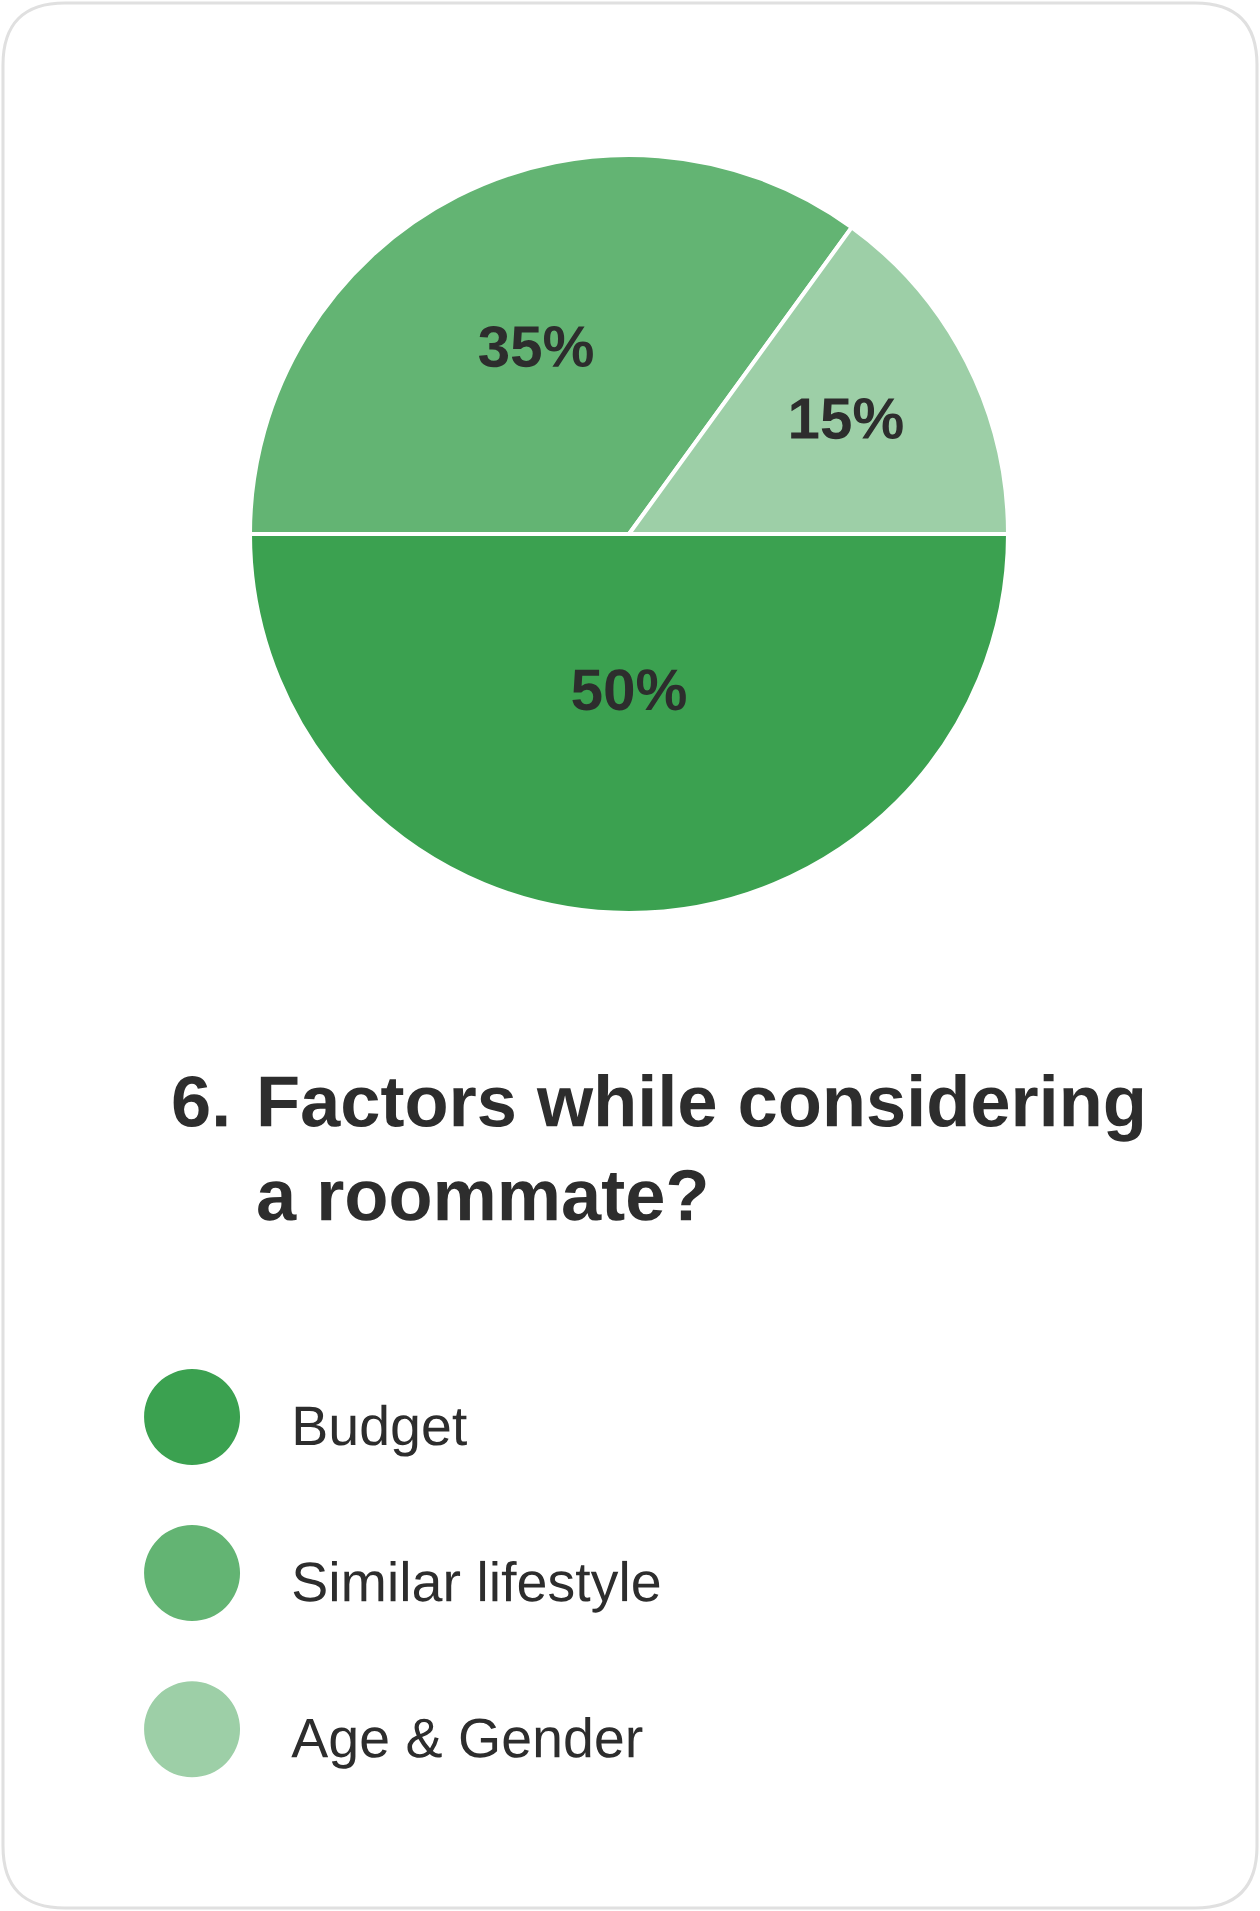  Describe the element at coordinates (381, 1430) in the screenshot. I see `legend-label: Budget` at that location.